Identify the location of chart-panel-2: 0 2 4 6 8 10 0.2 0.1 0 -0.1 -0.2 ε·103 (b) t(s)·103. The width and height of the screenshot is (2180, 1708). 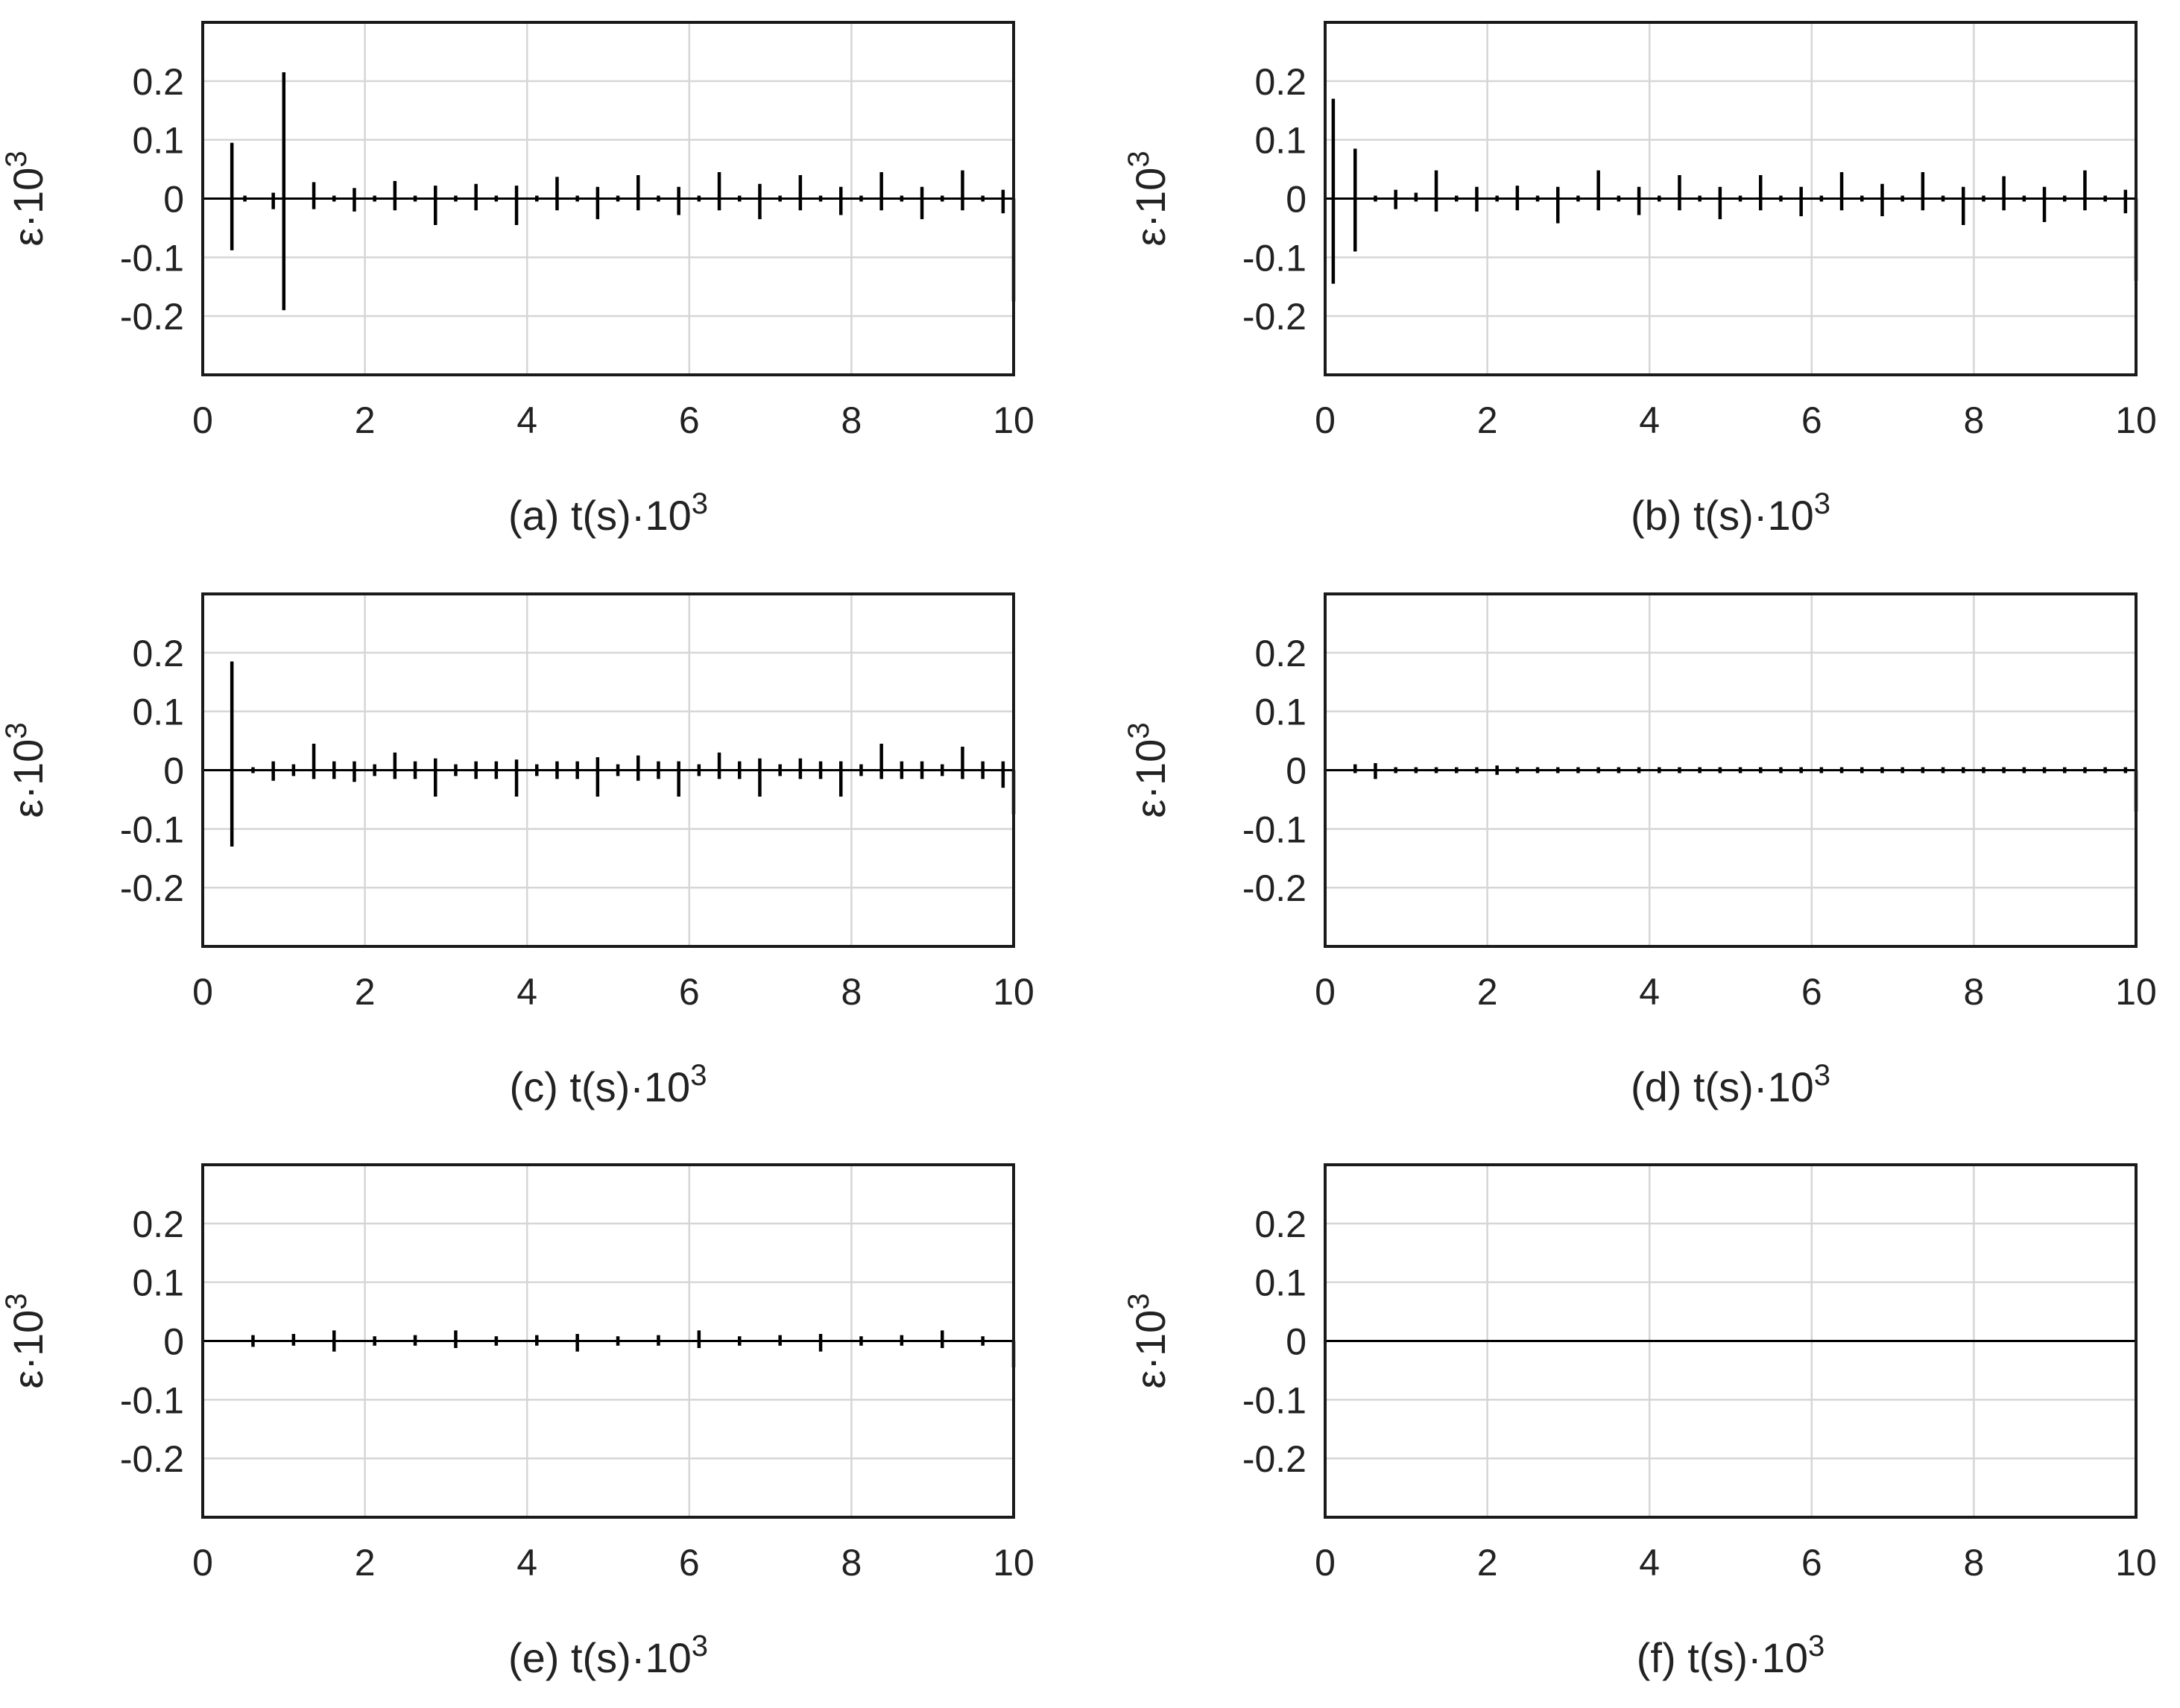
(1639, 280).